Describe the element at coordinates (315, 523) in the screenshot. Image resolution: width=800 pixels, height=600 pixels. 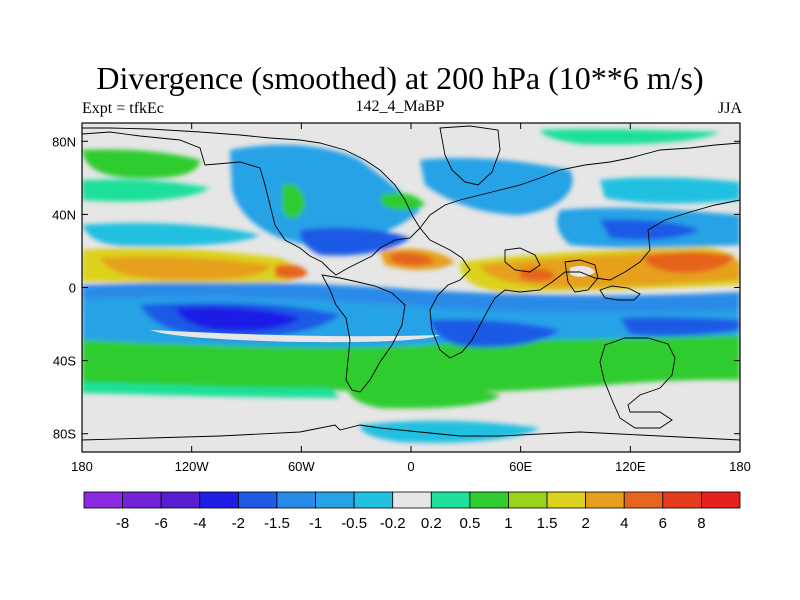
I see `colorbar-label-5: -1` at that location.